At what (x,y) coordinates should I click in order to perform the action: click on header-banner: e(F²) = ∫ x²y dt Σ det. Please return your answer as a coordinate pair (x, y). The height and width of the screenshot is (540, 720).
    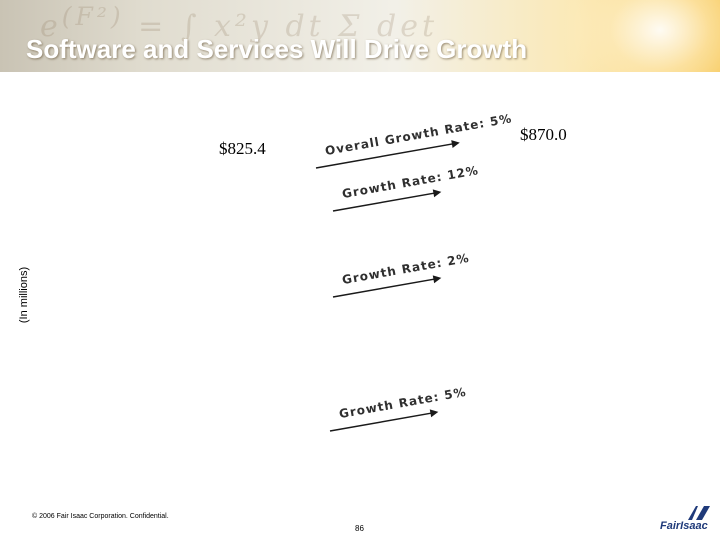
    Looking at the image, I should click on (360, 36).